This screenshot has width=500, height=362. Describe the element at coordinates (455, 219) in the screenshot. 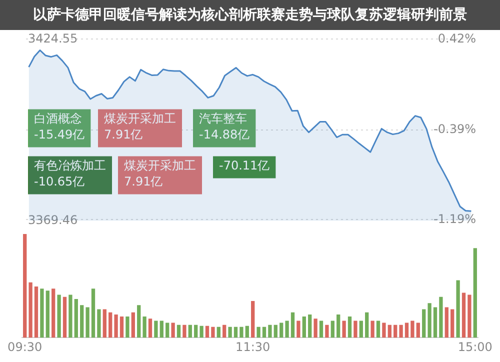

I see `y2-tick-label: -1.19%` at that location.